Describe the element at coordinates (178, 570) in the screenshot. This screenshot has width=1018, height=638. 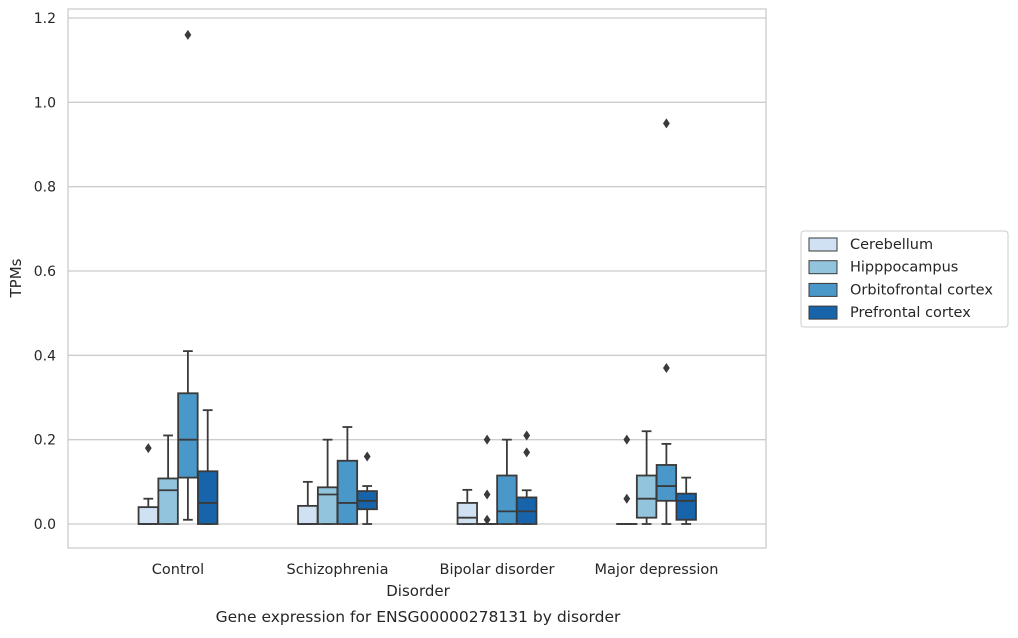
I see `x-tick-label: Control` at that location.